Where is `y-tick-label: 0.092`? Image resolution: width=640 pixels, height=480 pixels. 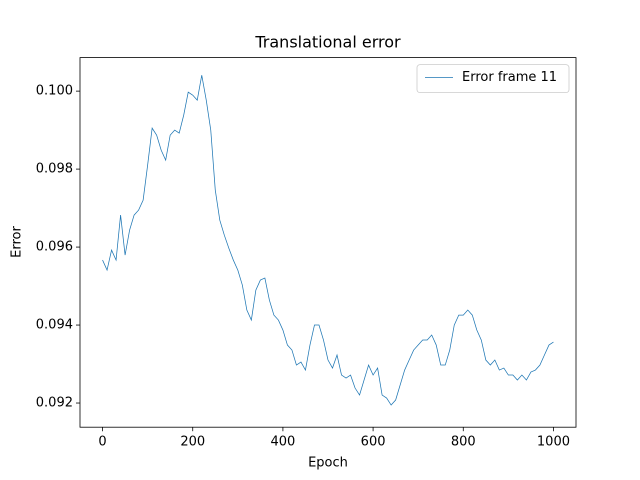
y-tick-label: 0.092 is located at coordinates (54, 403).